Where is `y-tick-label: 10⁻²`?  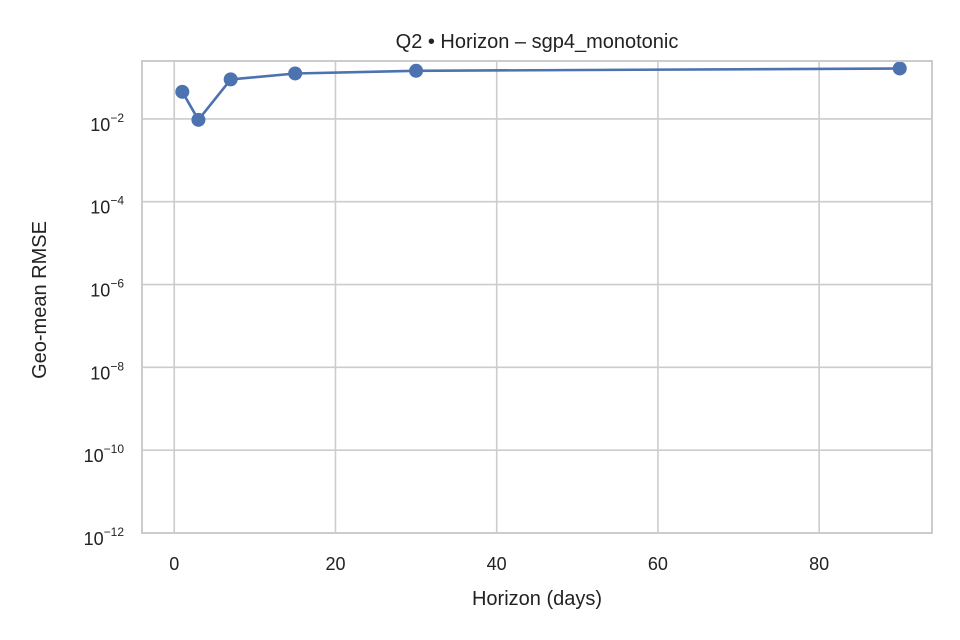
y-tick-label: 10⁻² is located at coordinates (107, 123).